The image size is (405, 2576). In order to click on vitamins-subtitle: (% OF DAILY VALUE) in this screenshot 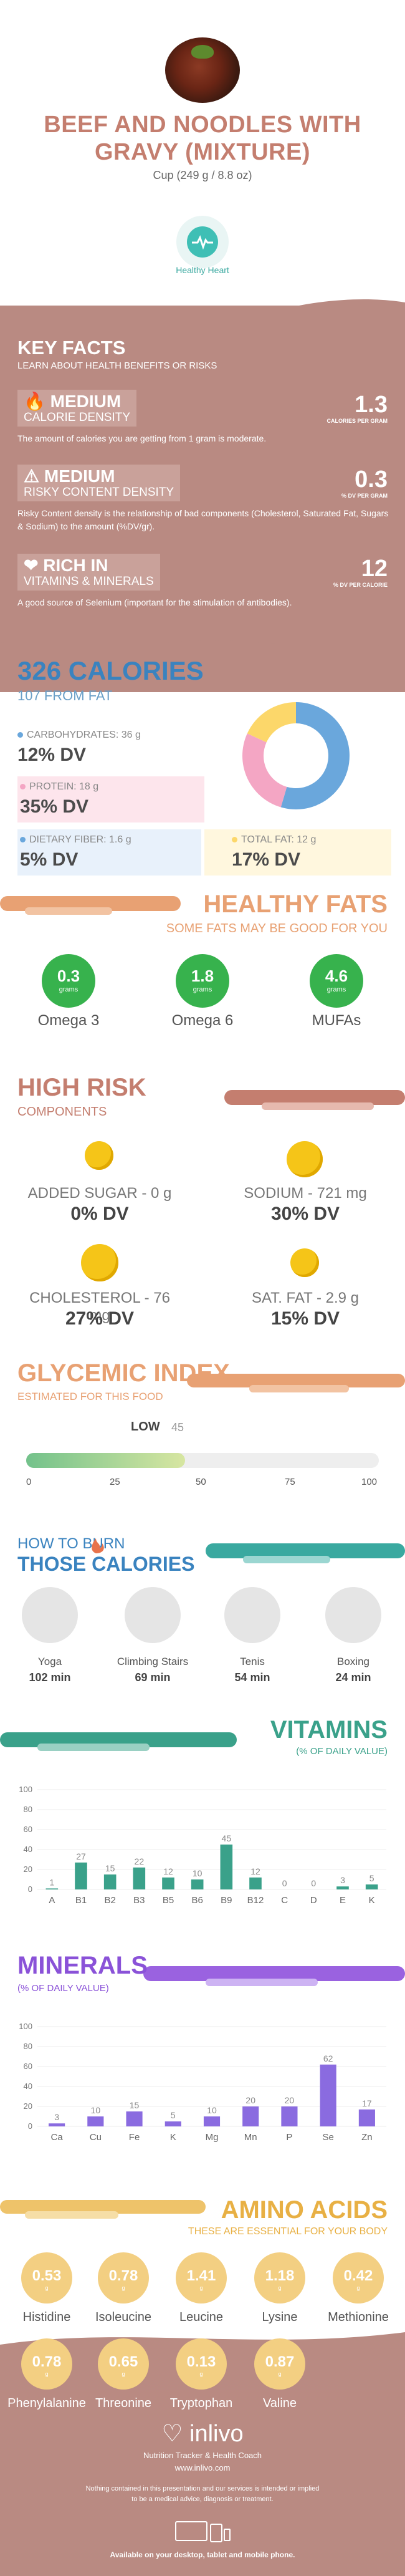, I will do `click(342, 1751)`.